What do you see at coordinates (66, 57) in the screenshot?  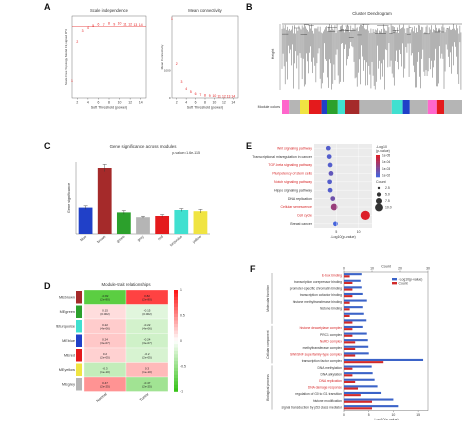 I see `y-axis-label: Scale Free Topology Model Fit,signed R^2` at bounding box center [66, 57].